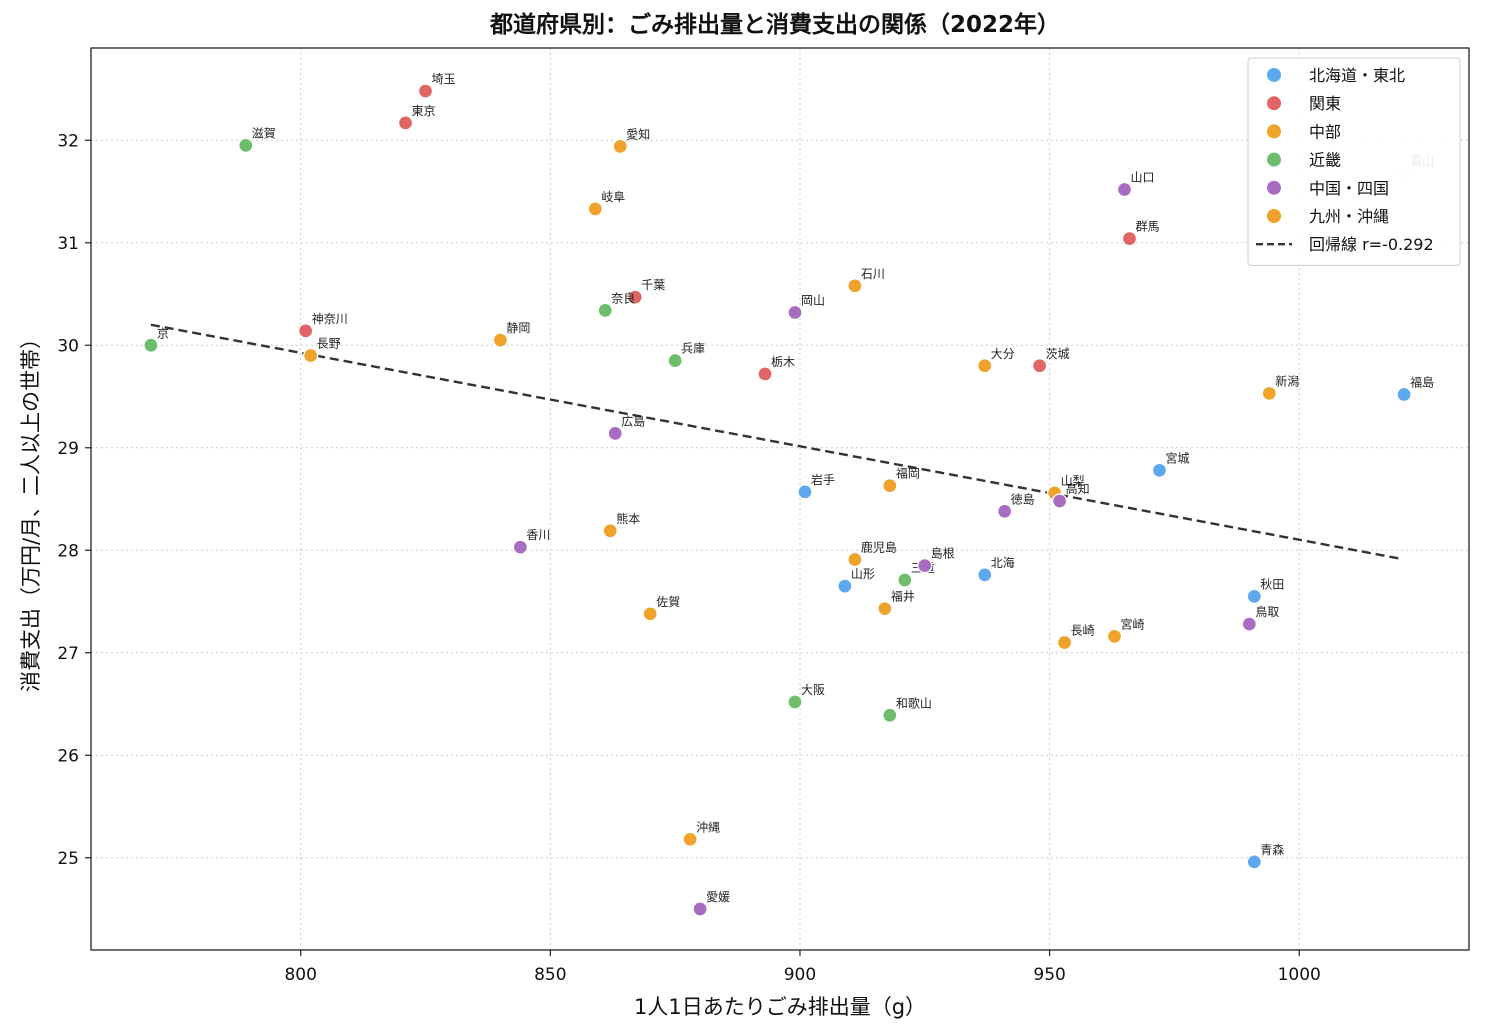  What do you see at coordinates (863, 574) in the screenshot?
I see `point-label: 山形` at bounding box center [863, 574].